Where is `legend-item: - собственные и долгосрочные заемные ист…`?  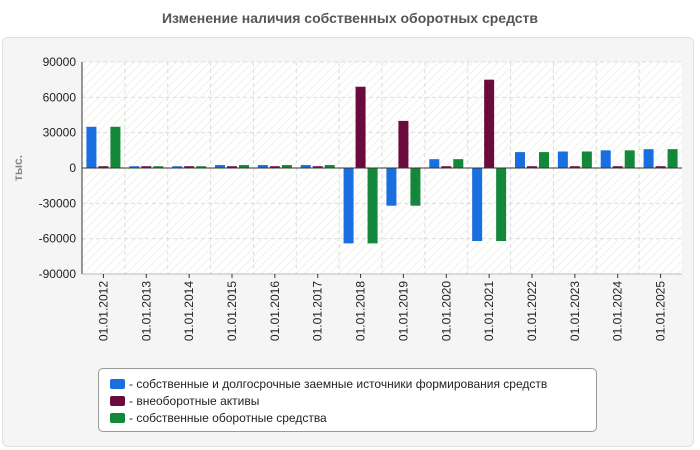
legend-item: - собственные и долгосрочные заемные ист… is located at coordinates (347, 383).